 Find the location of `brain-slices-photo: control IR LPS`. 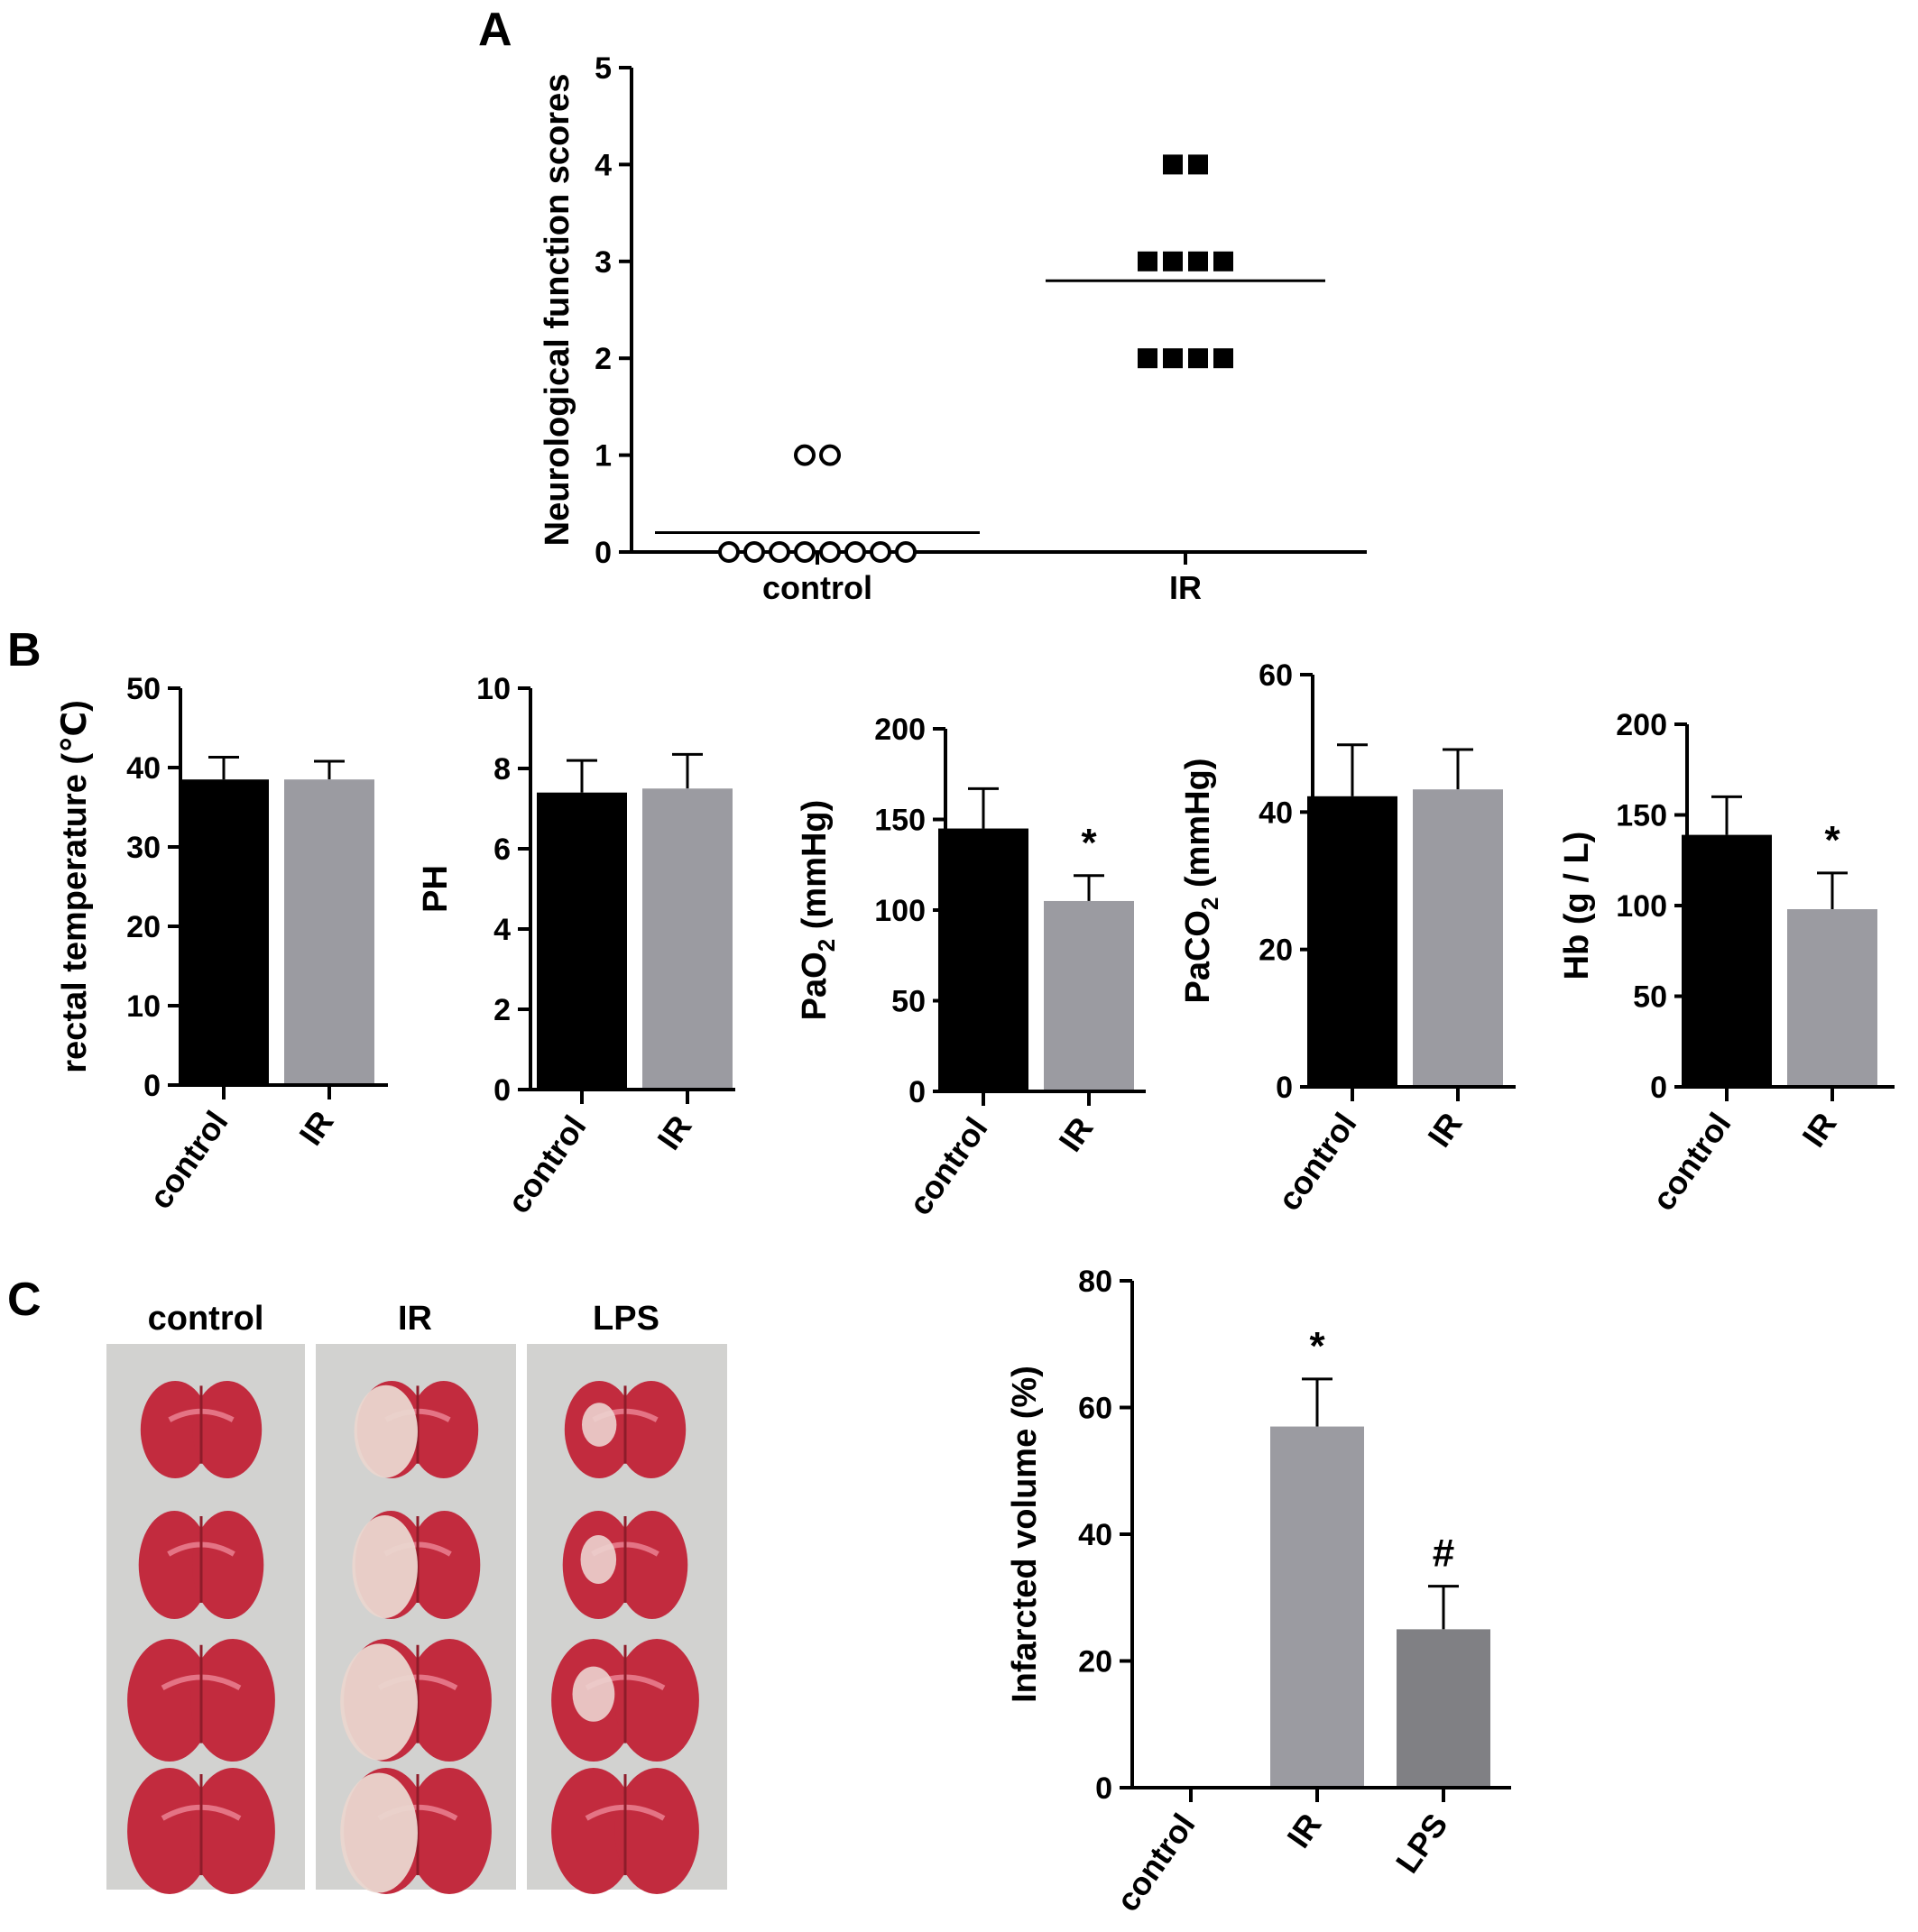

brain-slices-photo: control IR LPS is located at coordinates (417, 1597).